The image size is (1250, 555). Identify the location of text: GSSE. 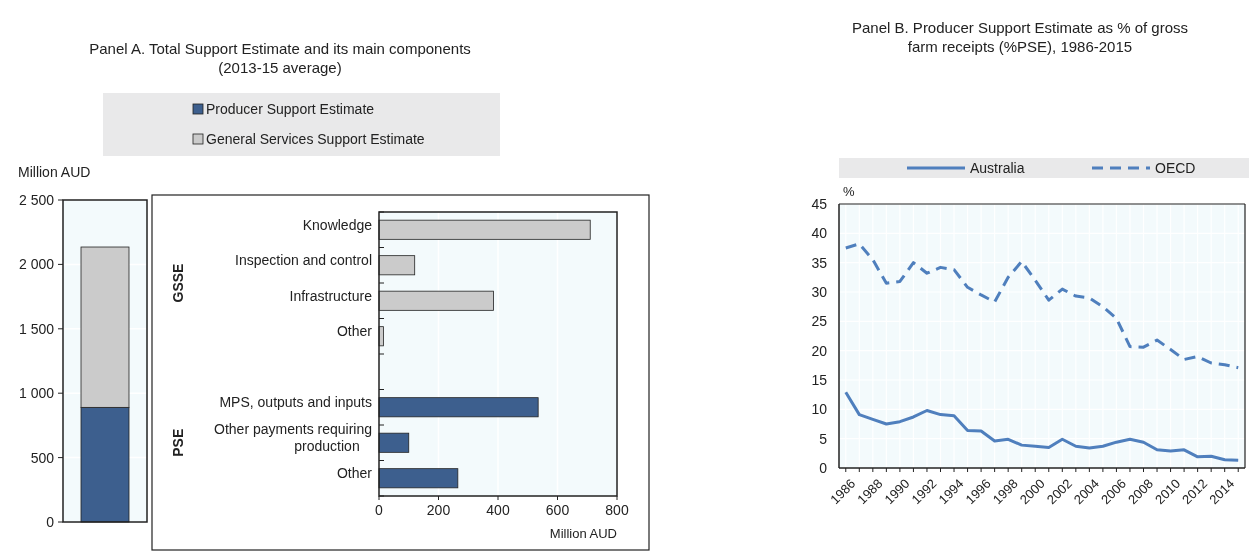
(178, 283).